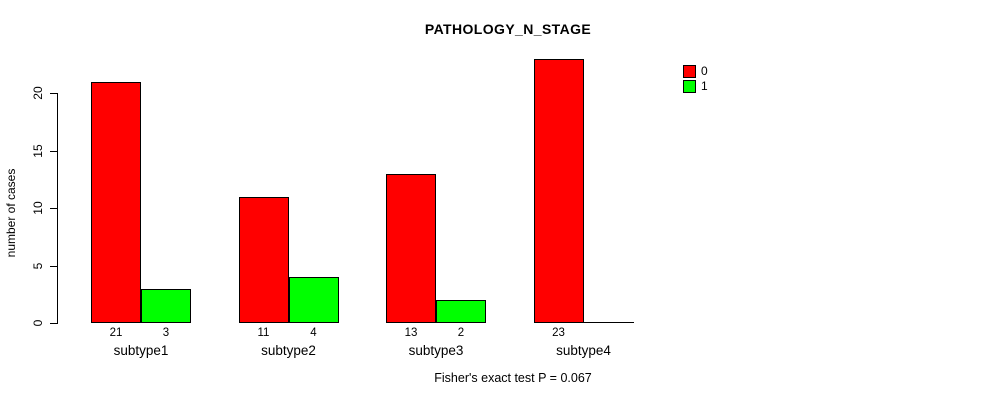 This screenshot has width=990, height=400. I want to click on y-tick-label: 10, so click(38, 208).